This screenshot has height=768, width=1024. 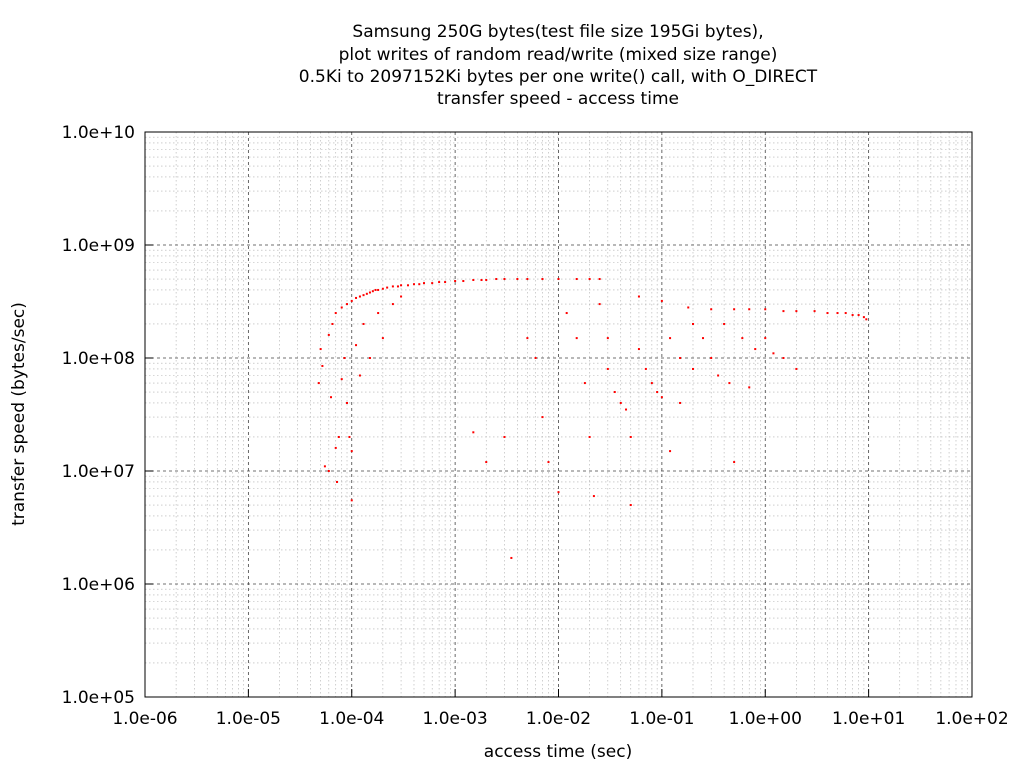 What do you see at coordinates (558, 99) in the screenshot?
I see `chart-title-line-4: transfer speed - access time` at bounding box center [558, 99].